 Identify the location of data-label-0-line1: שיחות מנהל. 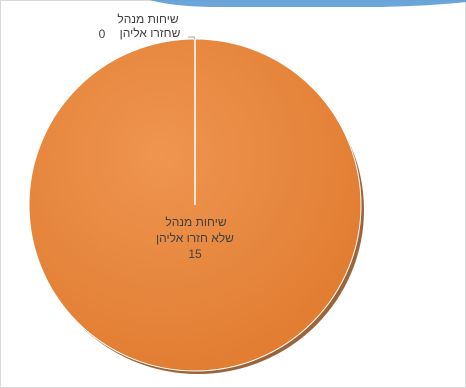
(147, 19).